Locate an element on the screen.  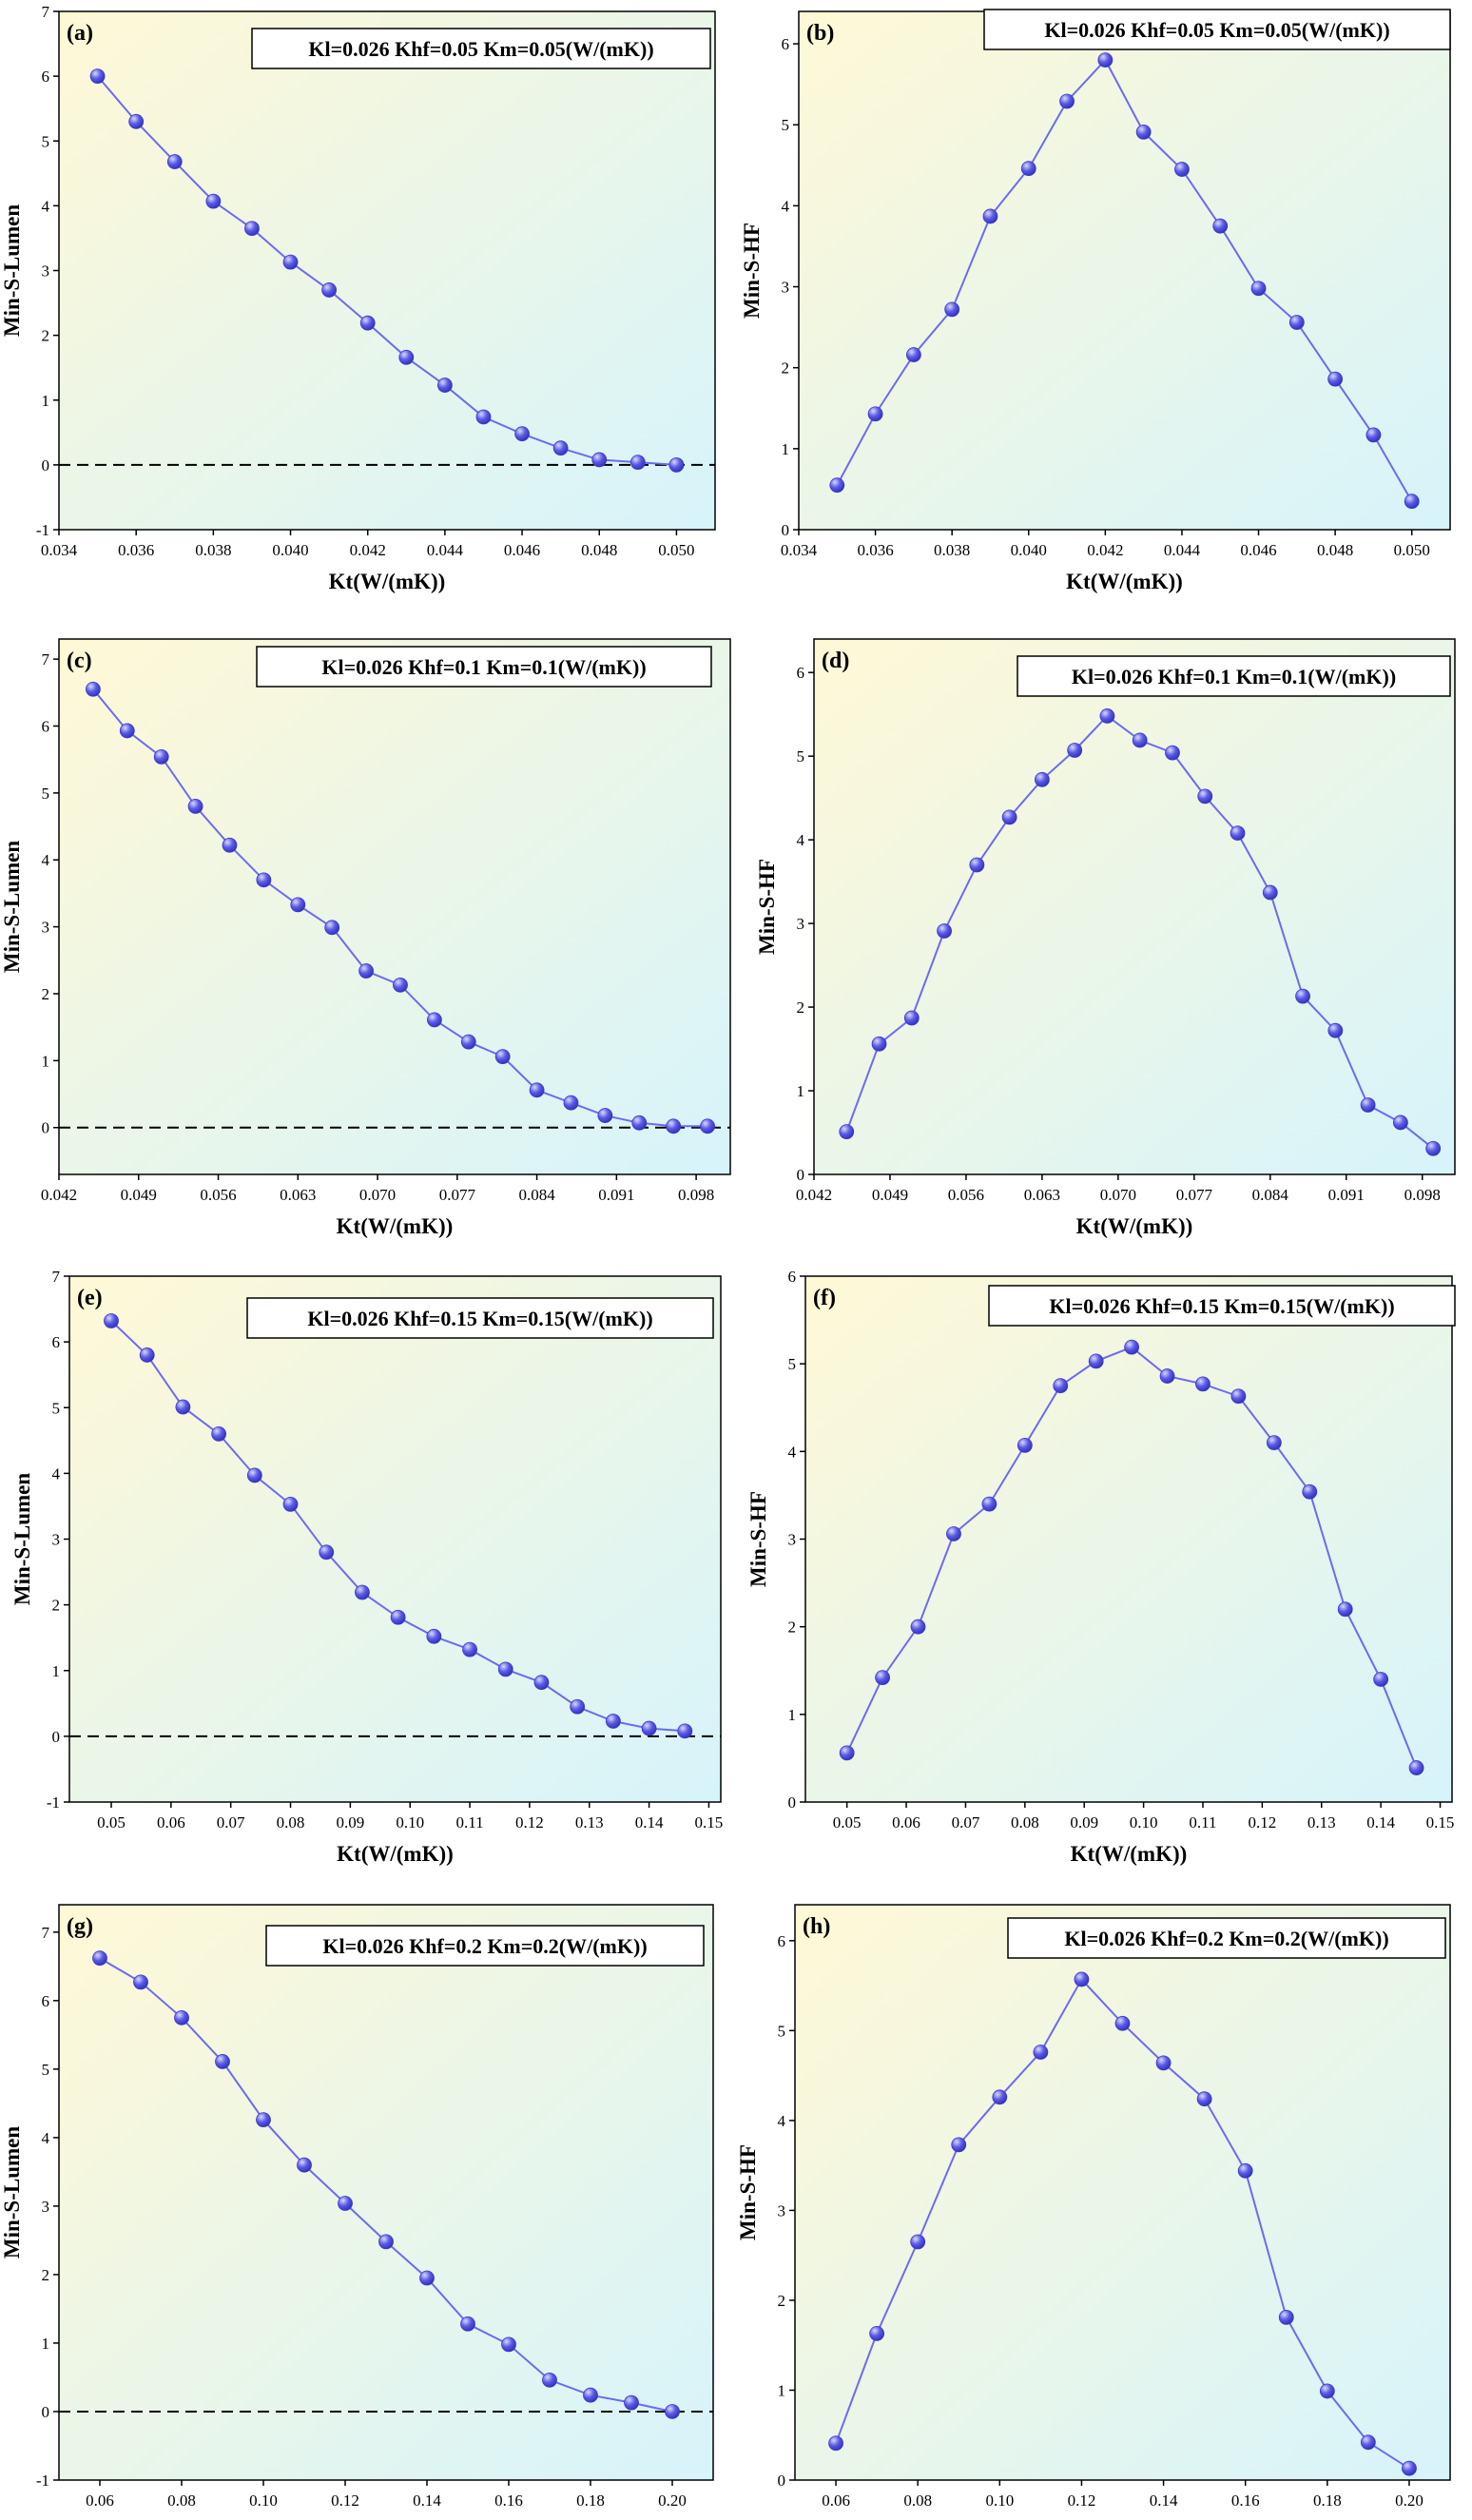
x-tick-label: 0.14 is located at coordinates (427, 2500).